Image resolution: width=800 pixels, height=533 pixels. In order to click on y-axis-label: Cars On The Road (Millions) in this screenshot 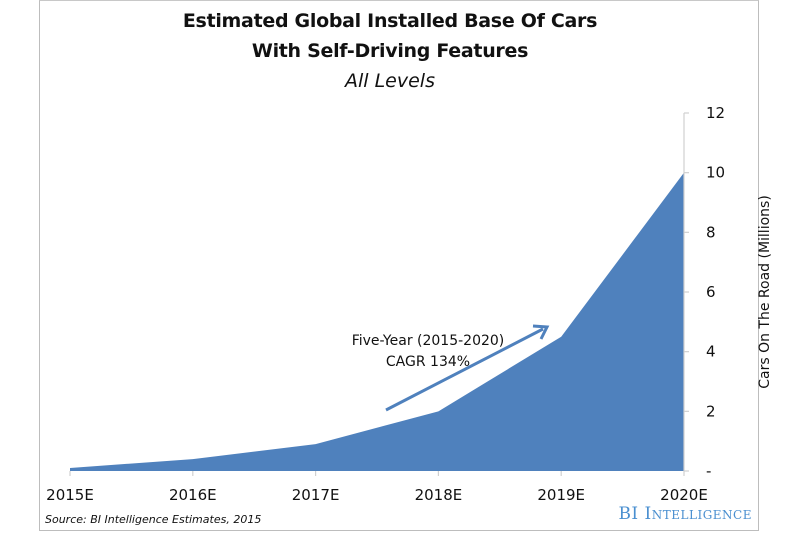, I will do `click(765, 292)`.